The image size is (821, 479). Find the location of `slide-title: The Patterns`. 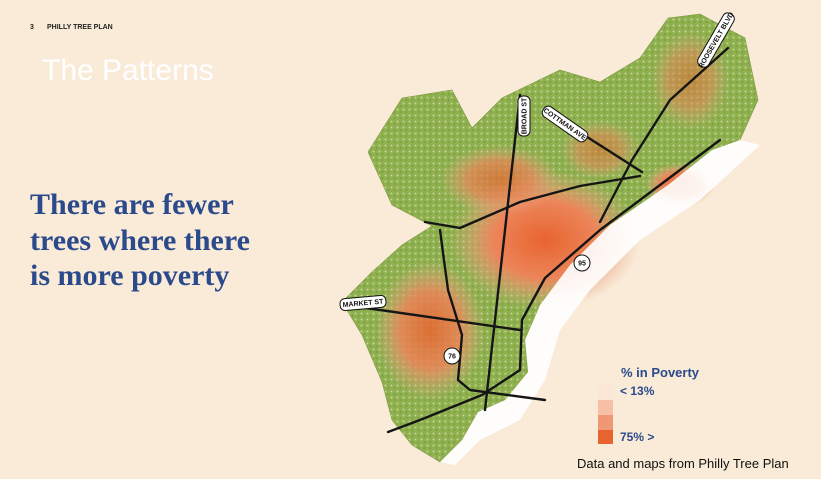

slide-title: The Patterns is located at coordinates (128, 70).